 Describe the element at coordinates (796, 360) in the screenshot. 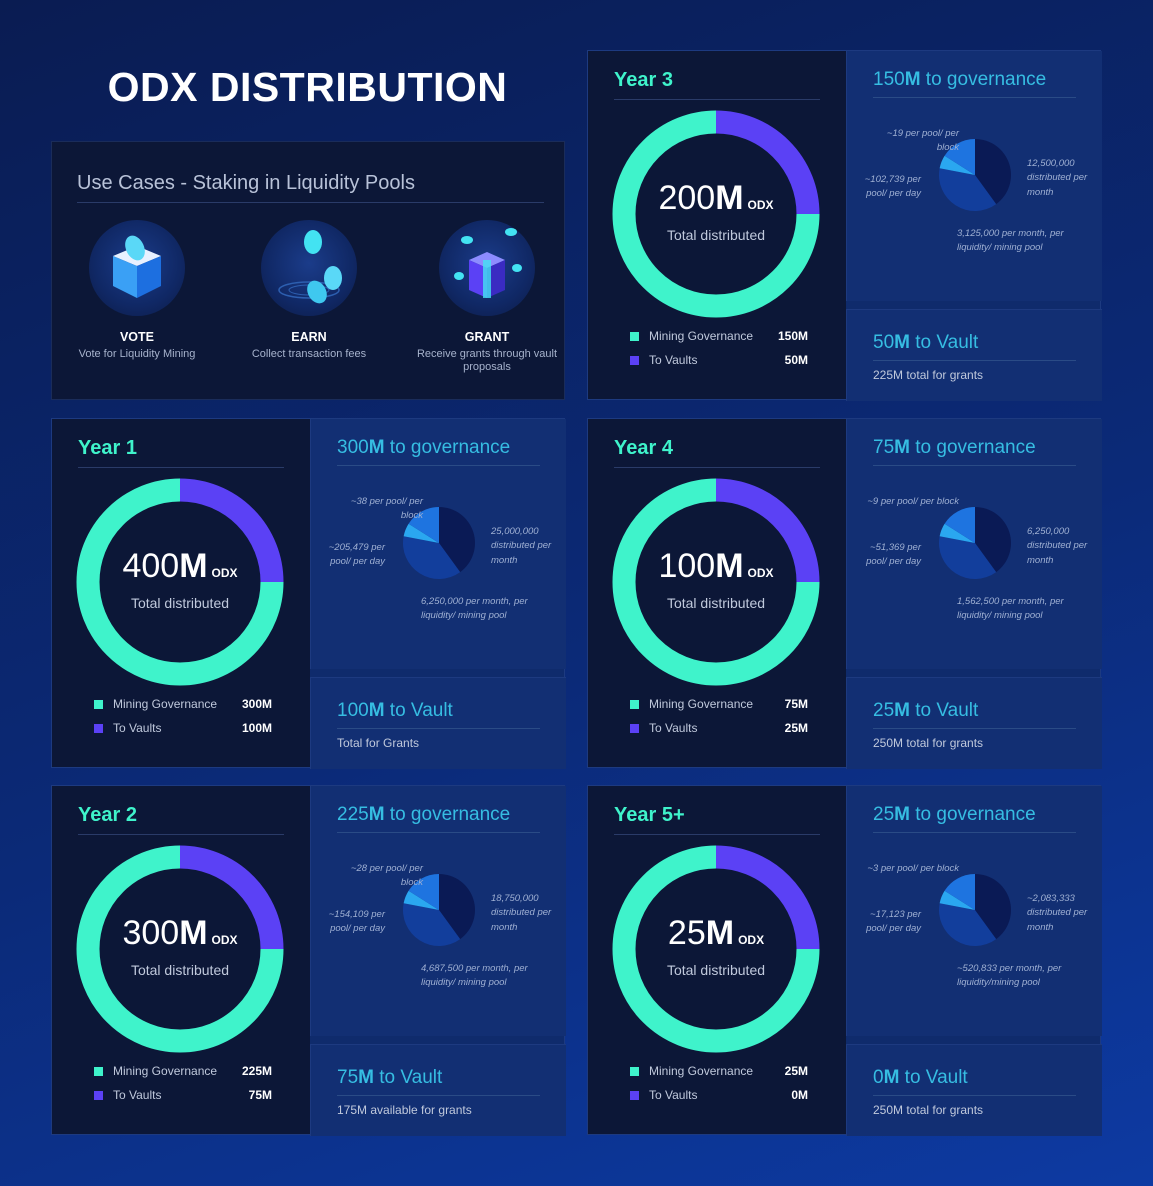

I see `legend-value: 50M` at that location.